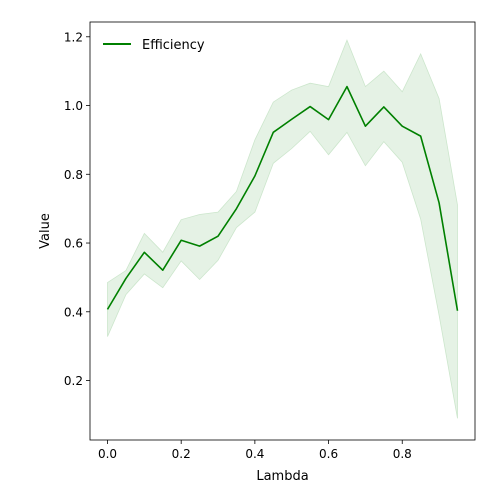 This screenshot has width=500, height=500. Describe the element at coordinates (45, 231) in the screenshot. I see `y-axis-label: Value` at that location.